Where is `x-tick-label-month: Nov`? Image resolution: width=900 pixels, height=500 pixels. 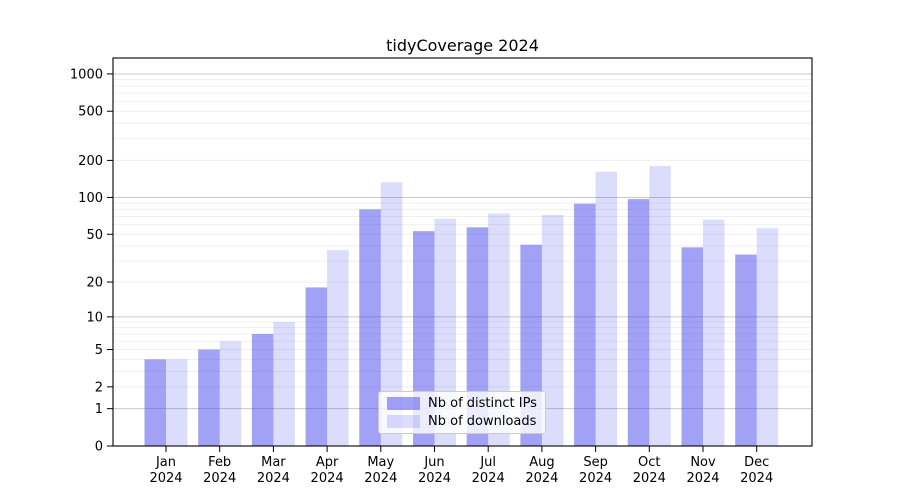 x-tick-label-month: Nov is located at coordinates (703, 462).